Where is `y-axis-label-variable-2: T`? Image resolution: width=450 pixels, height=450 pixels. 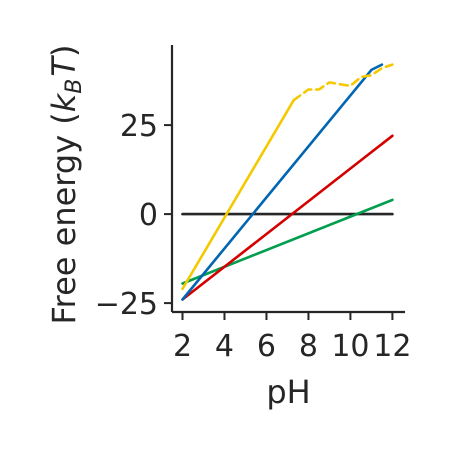
y-axis-label-variable-2: T is located at coordinates (64, 66).